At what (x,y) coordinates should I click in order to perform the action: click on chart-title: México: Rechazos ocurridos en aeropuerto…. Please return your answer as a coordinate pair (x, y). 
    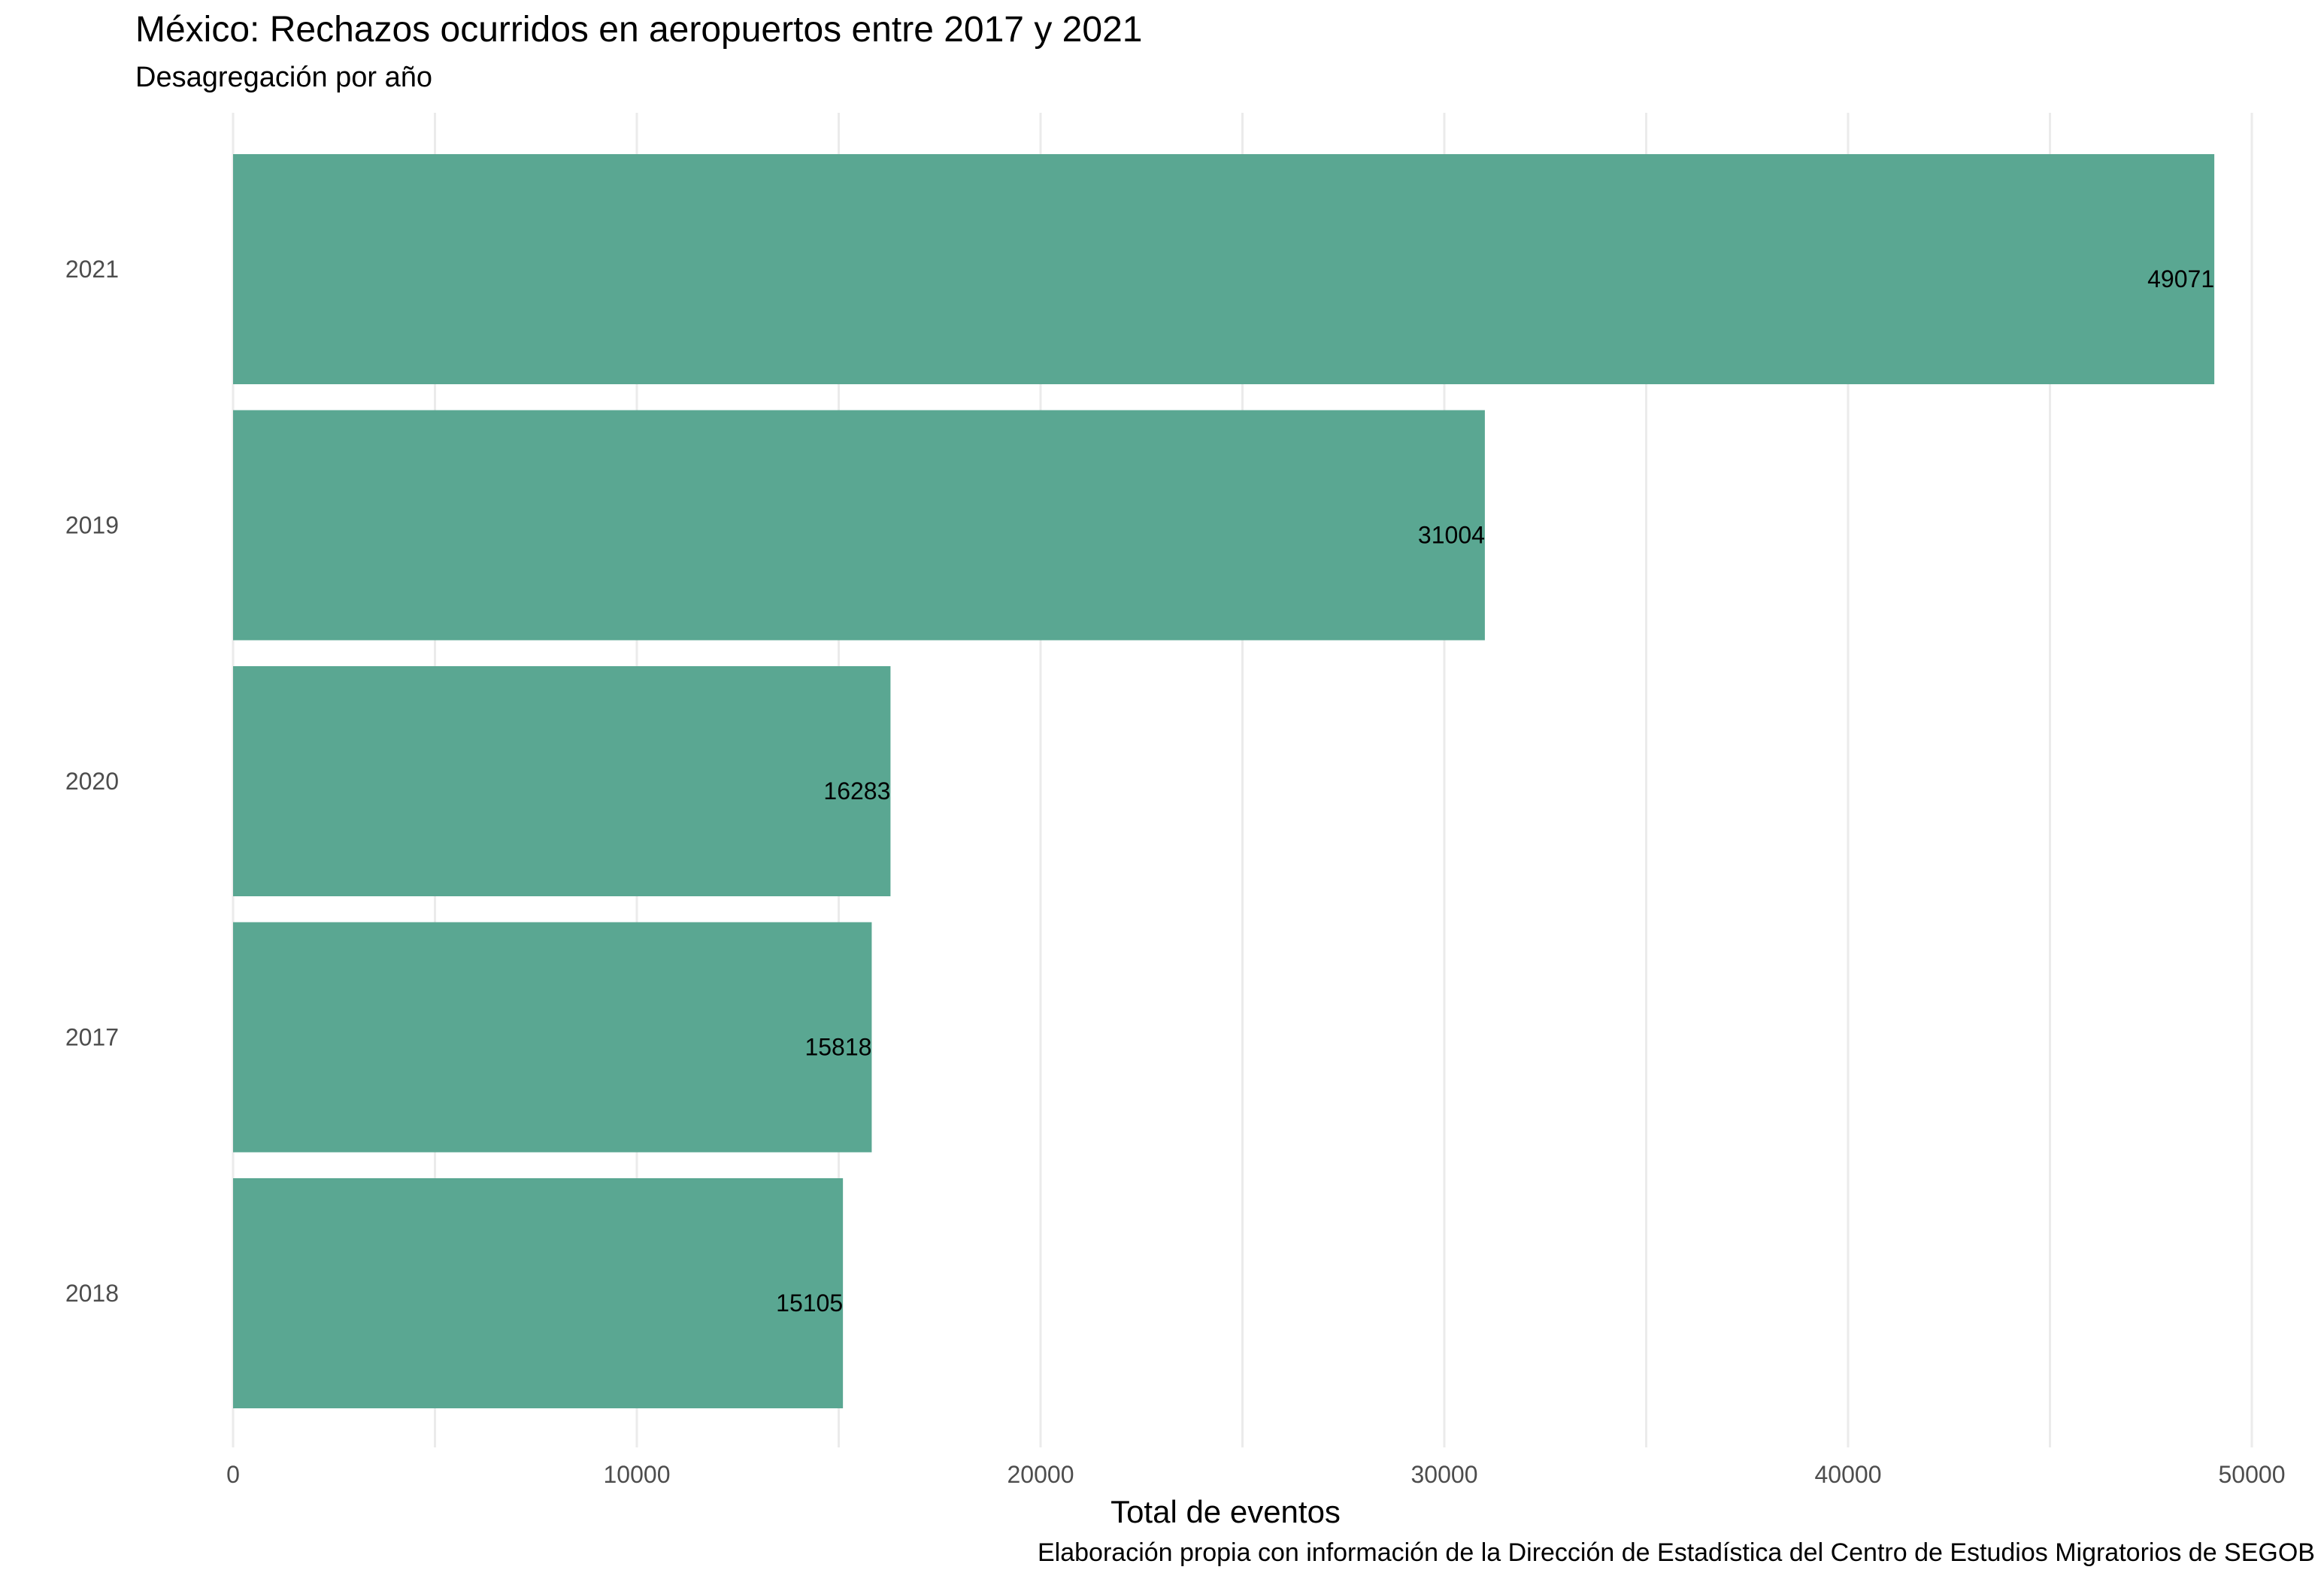
    Looking at the image, I should click on (639, 30).